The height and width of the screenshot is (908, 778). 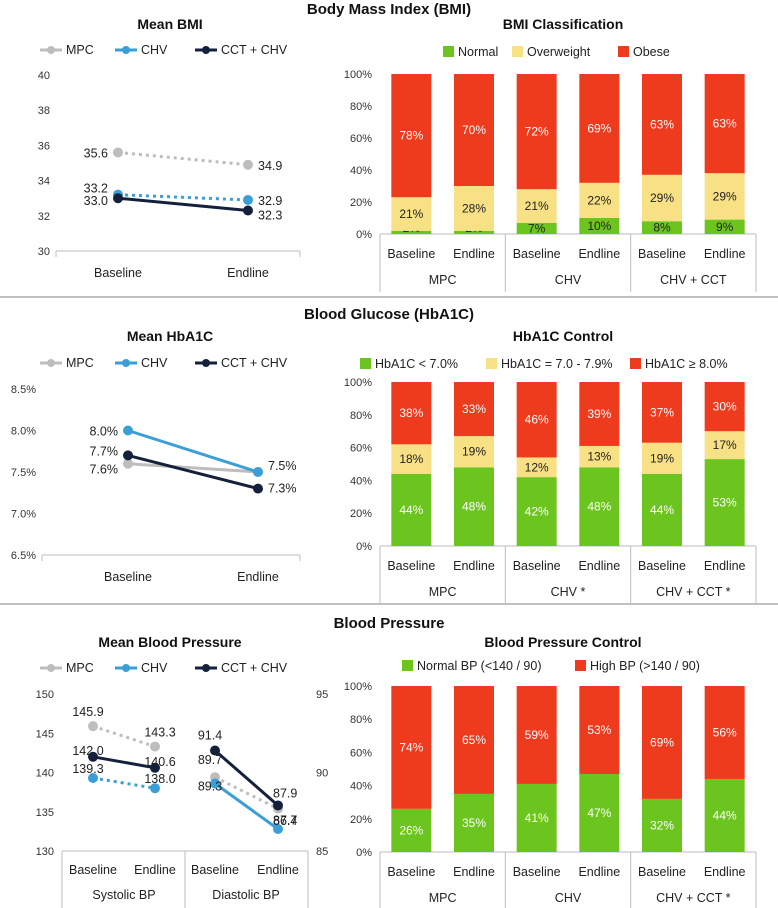 I want to click on data-label: 140.6, so click(x=159, y=762).